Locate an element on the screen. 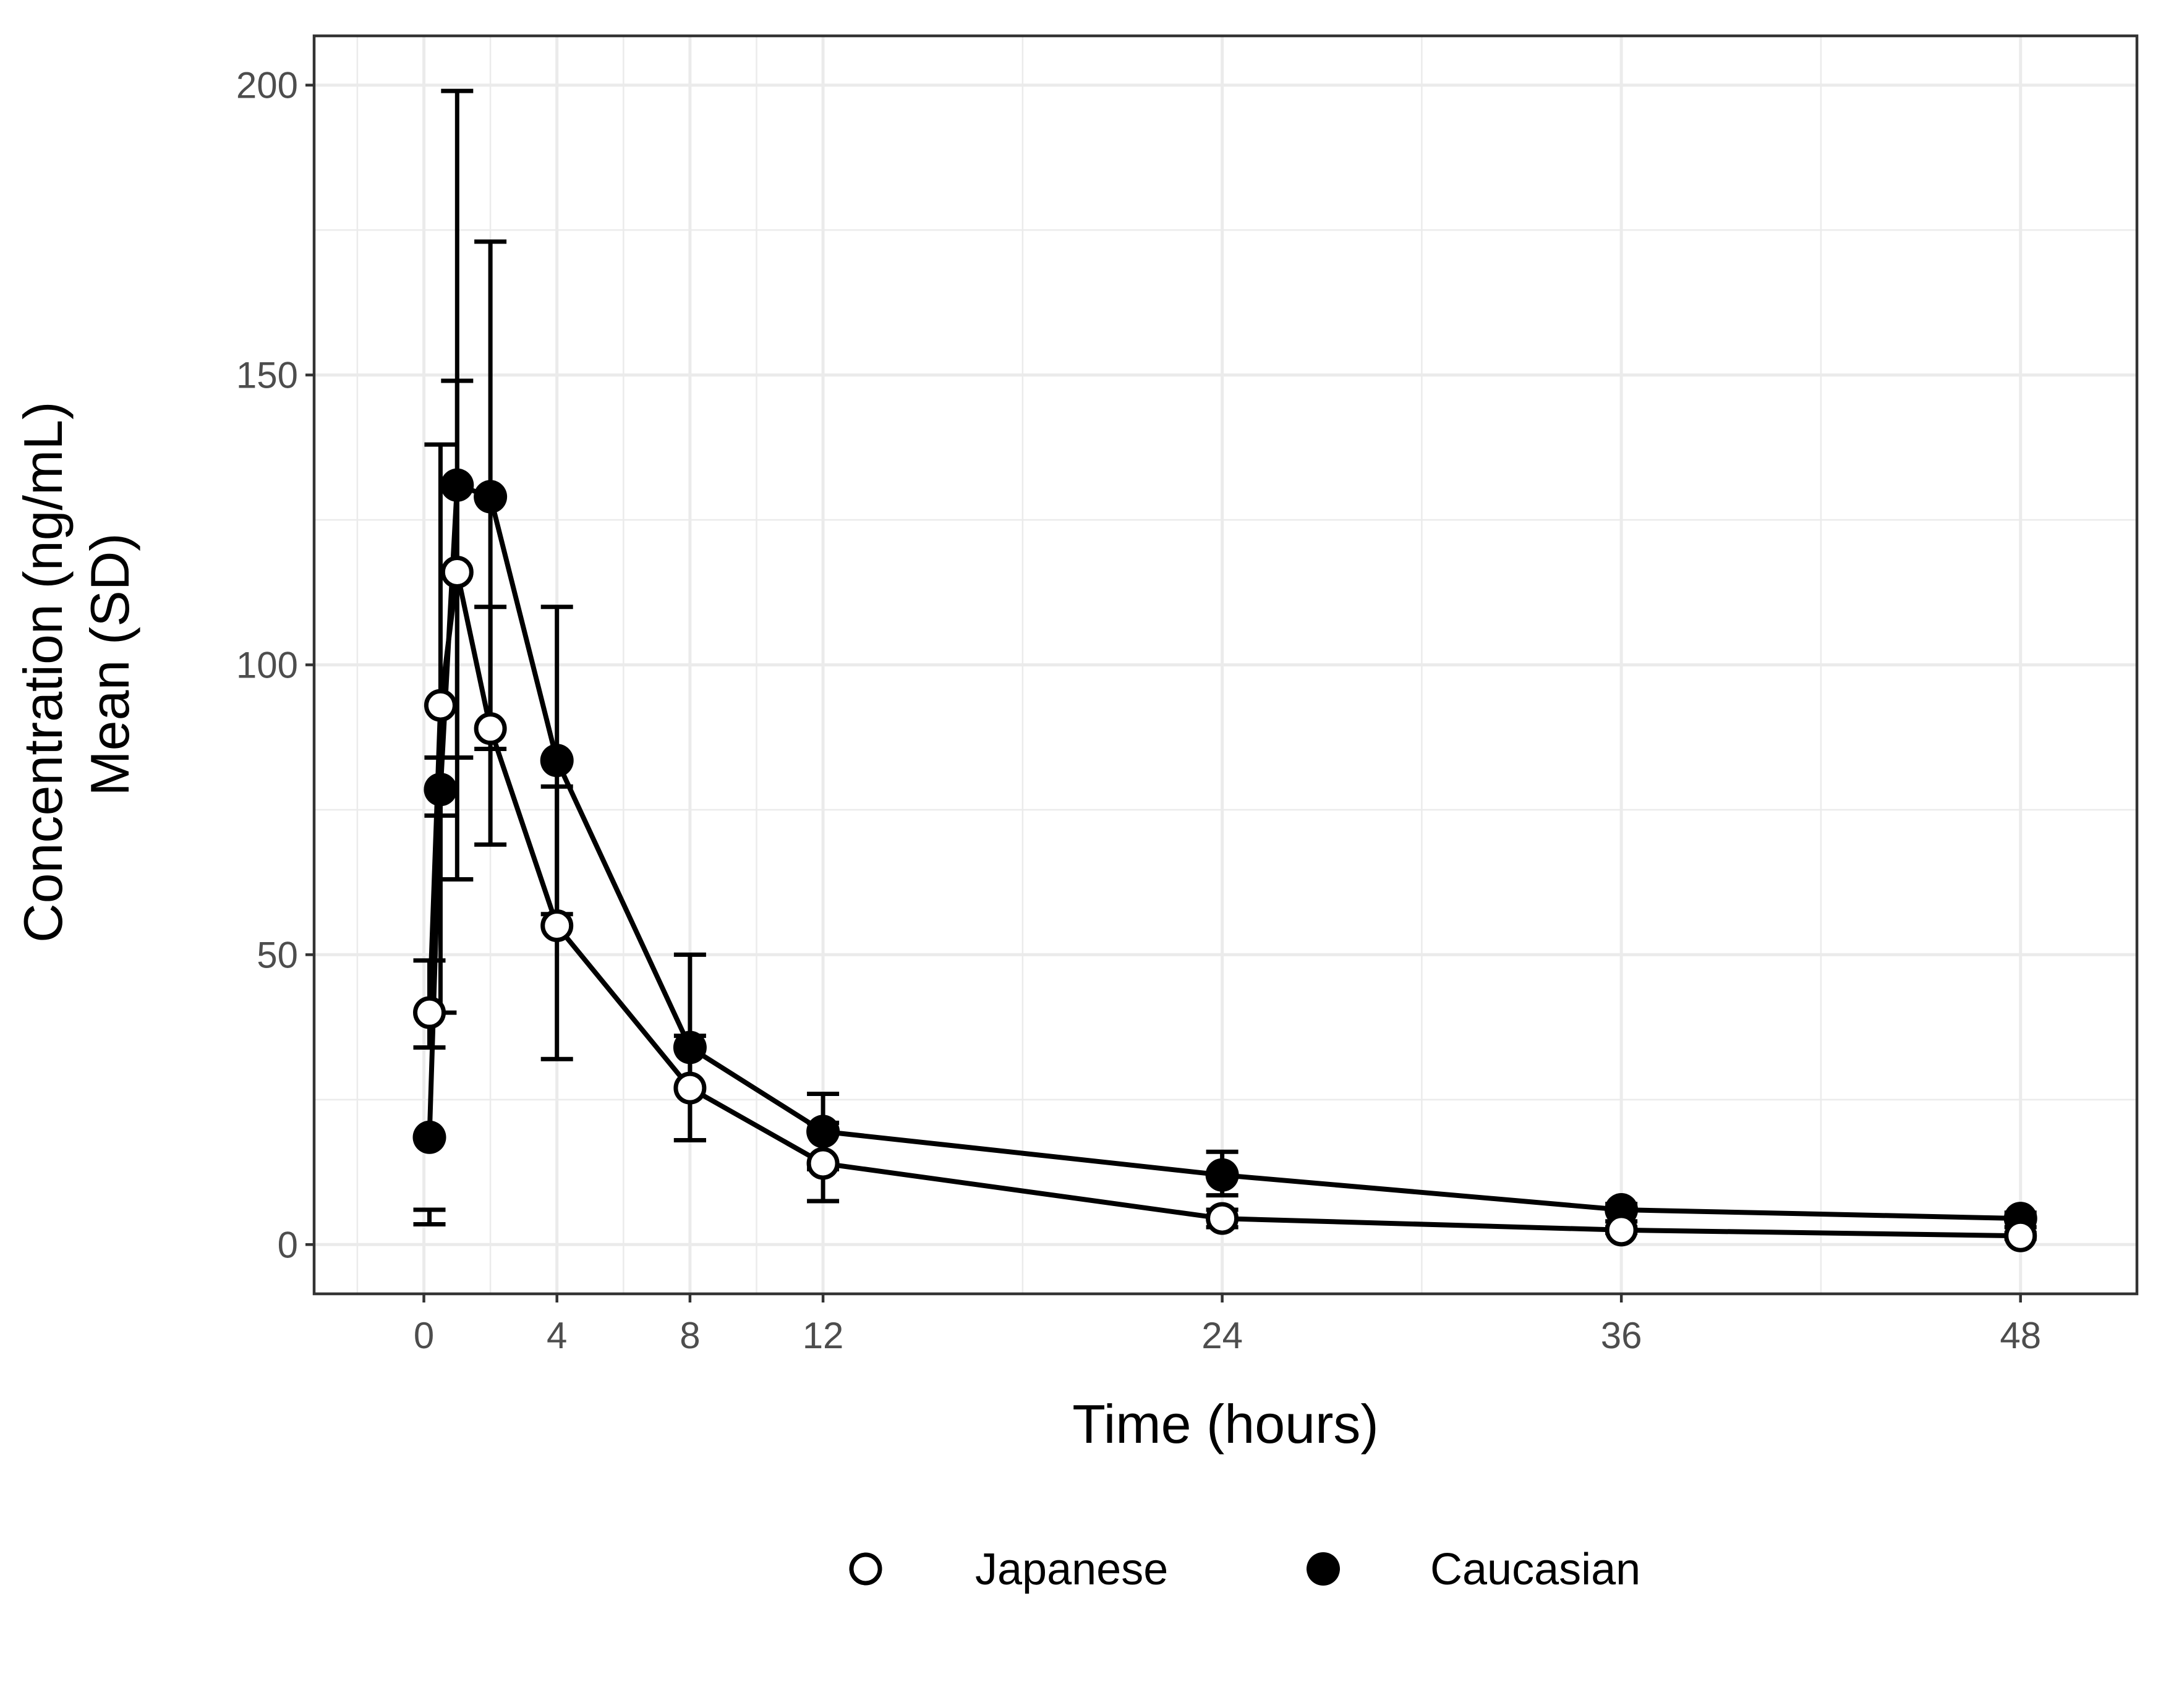 This screenshot has width=2166, height=1708. legend-label-caucasian: Caucasian is located at coordinates (1535, 1569).